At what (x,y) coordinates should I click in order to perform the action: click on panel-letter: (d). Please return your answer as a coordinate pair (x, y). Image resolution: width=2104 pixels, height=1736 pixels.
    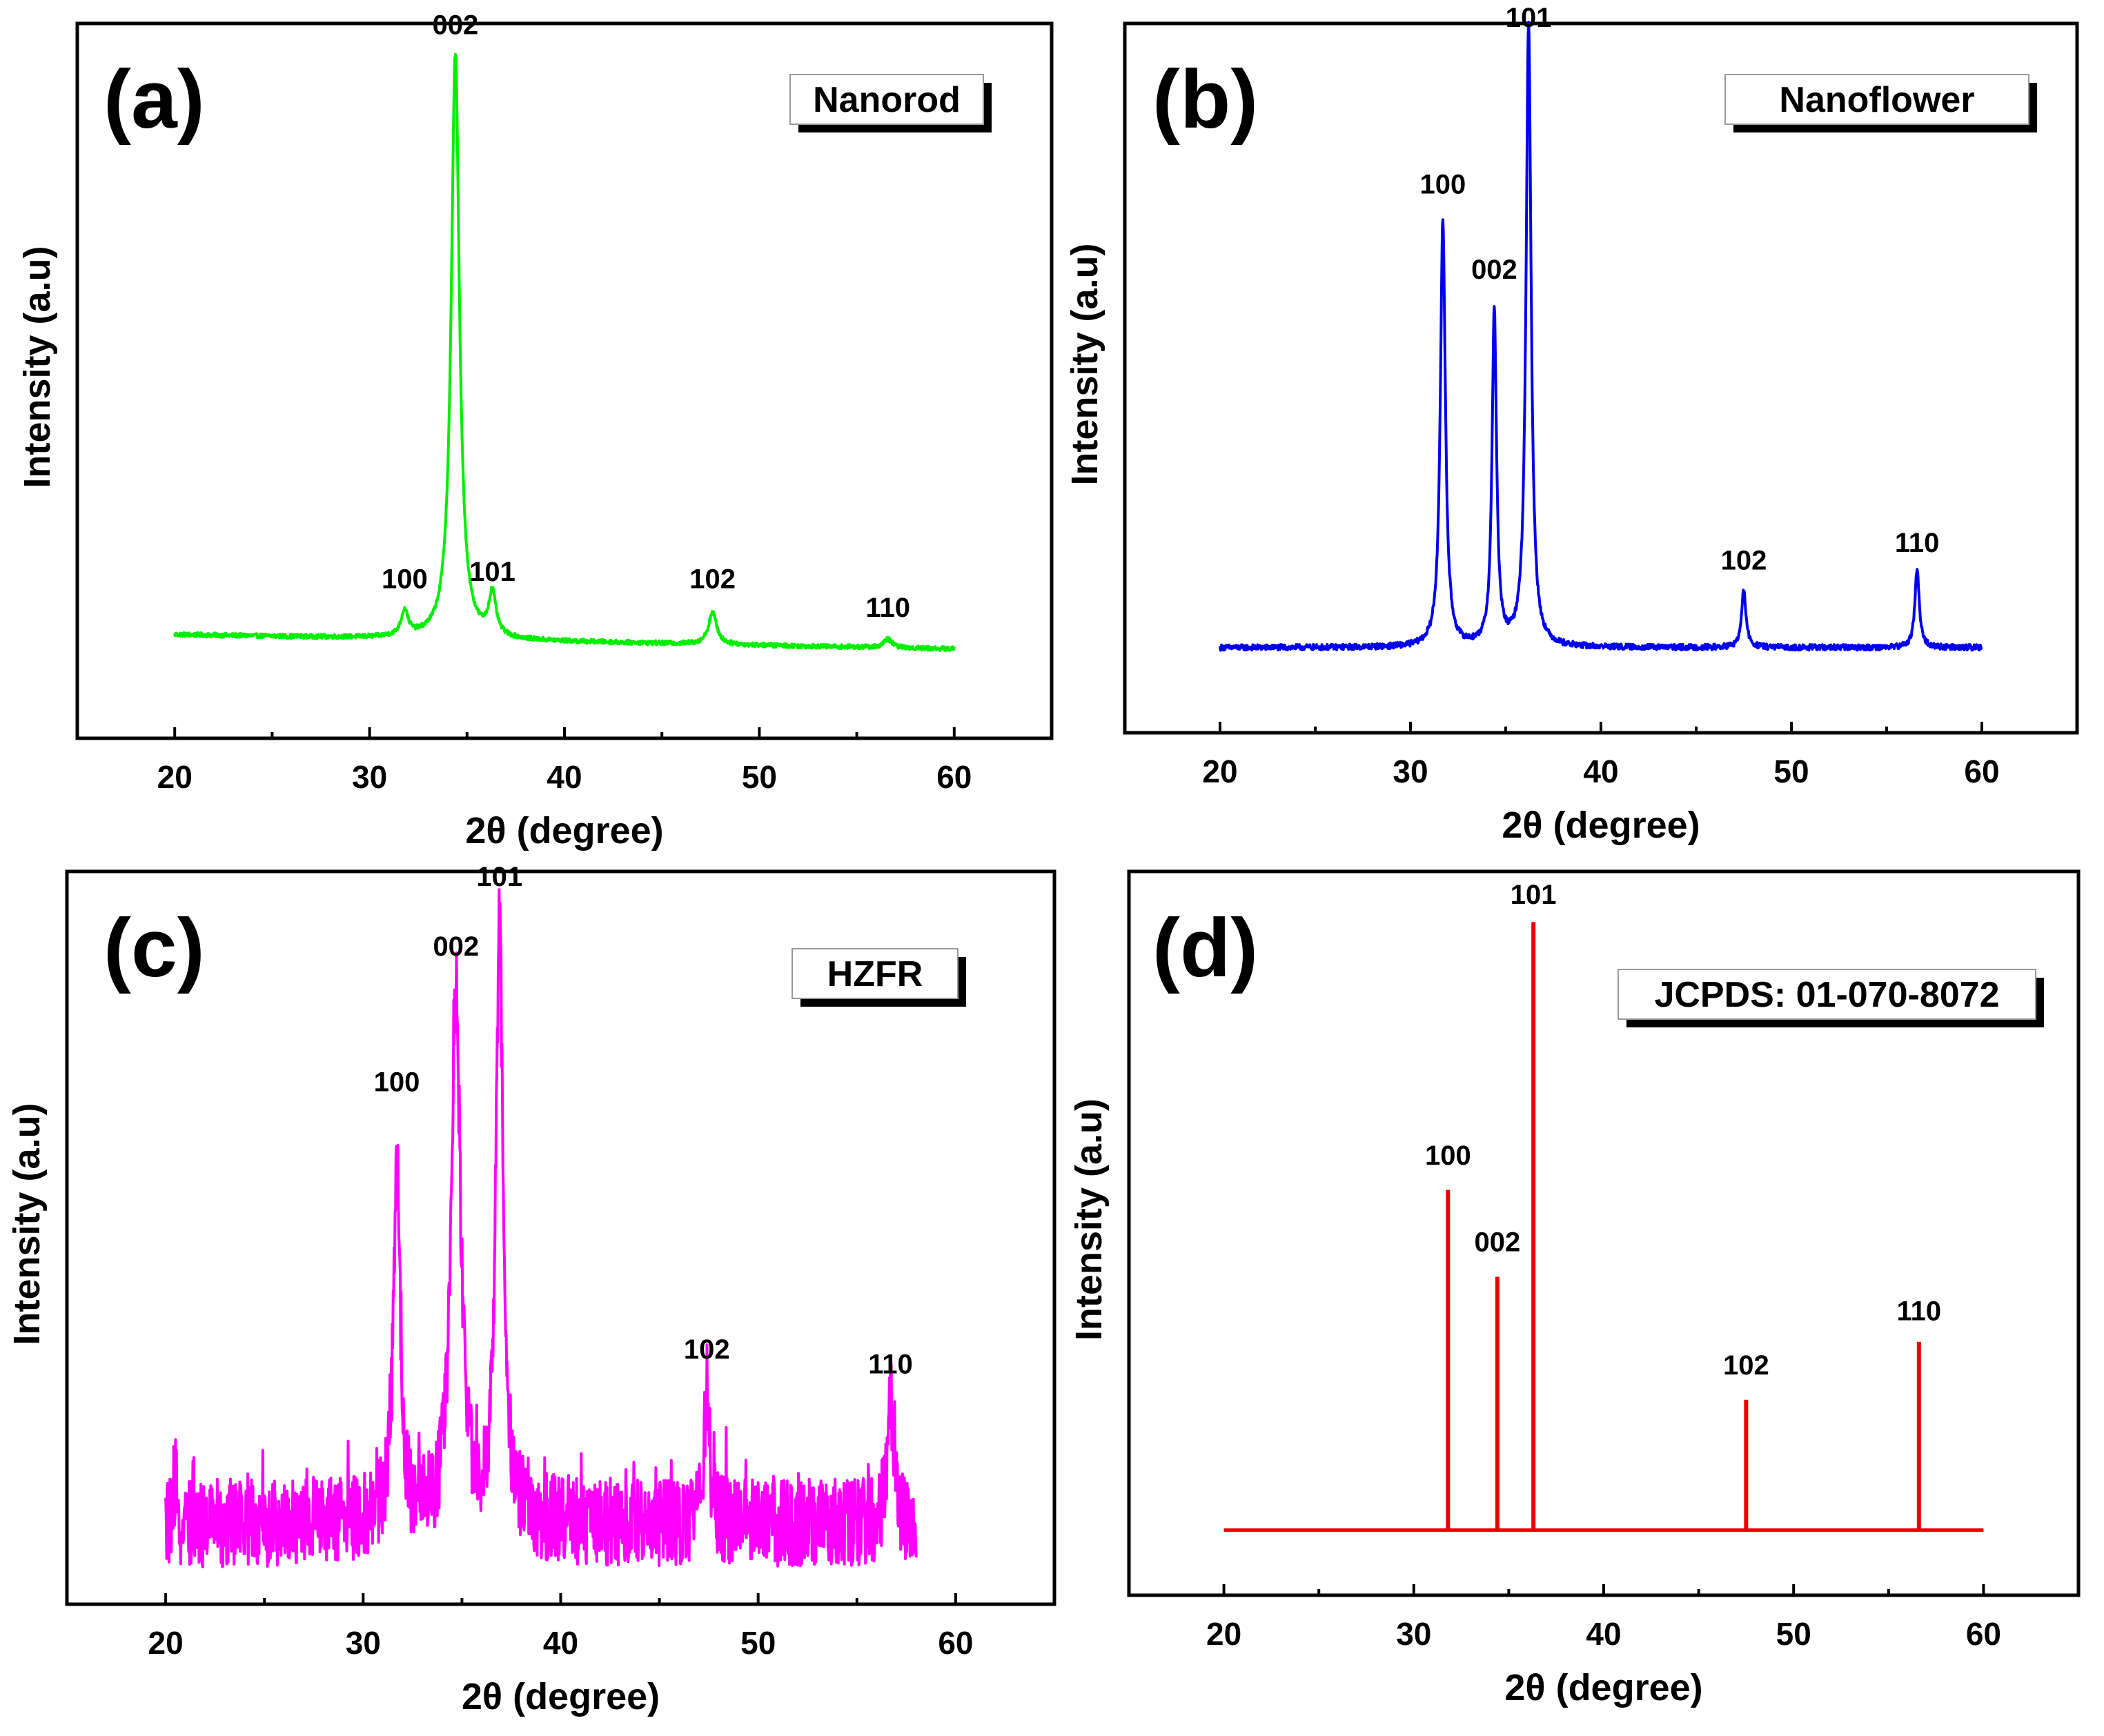
    Looking at the image, I should click on (1205, 948).